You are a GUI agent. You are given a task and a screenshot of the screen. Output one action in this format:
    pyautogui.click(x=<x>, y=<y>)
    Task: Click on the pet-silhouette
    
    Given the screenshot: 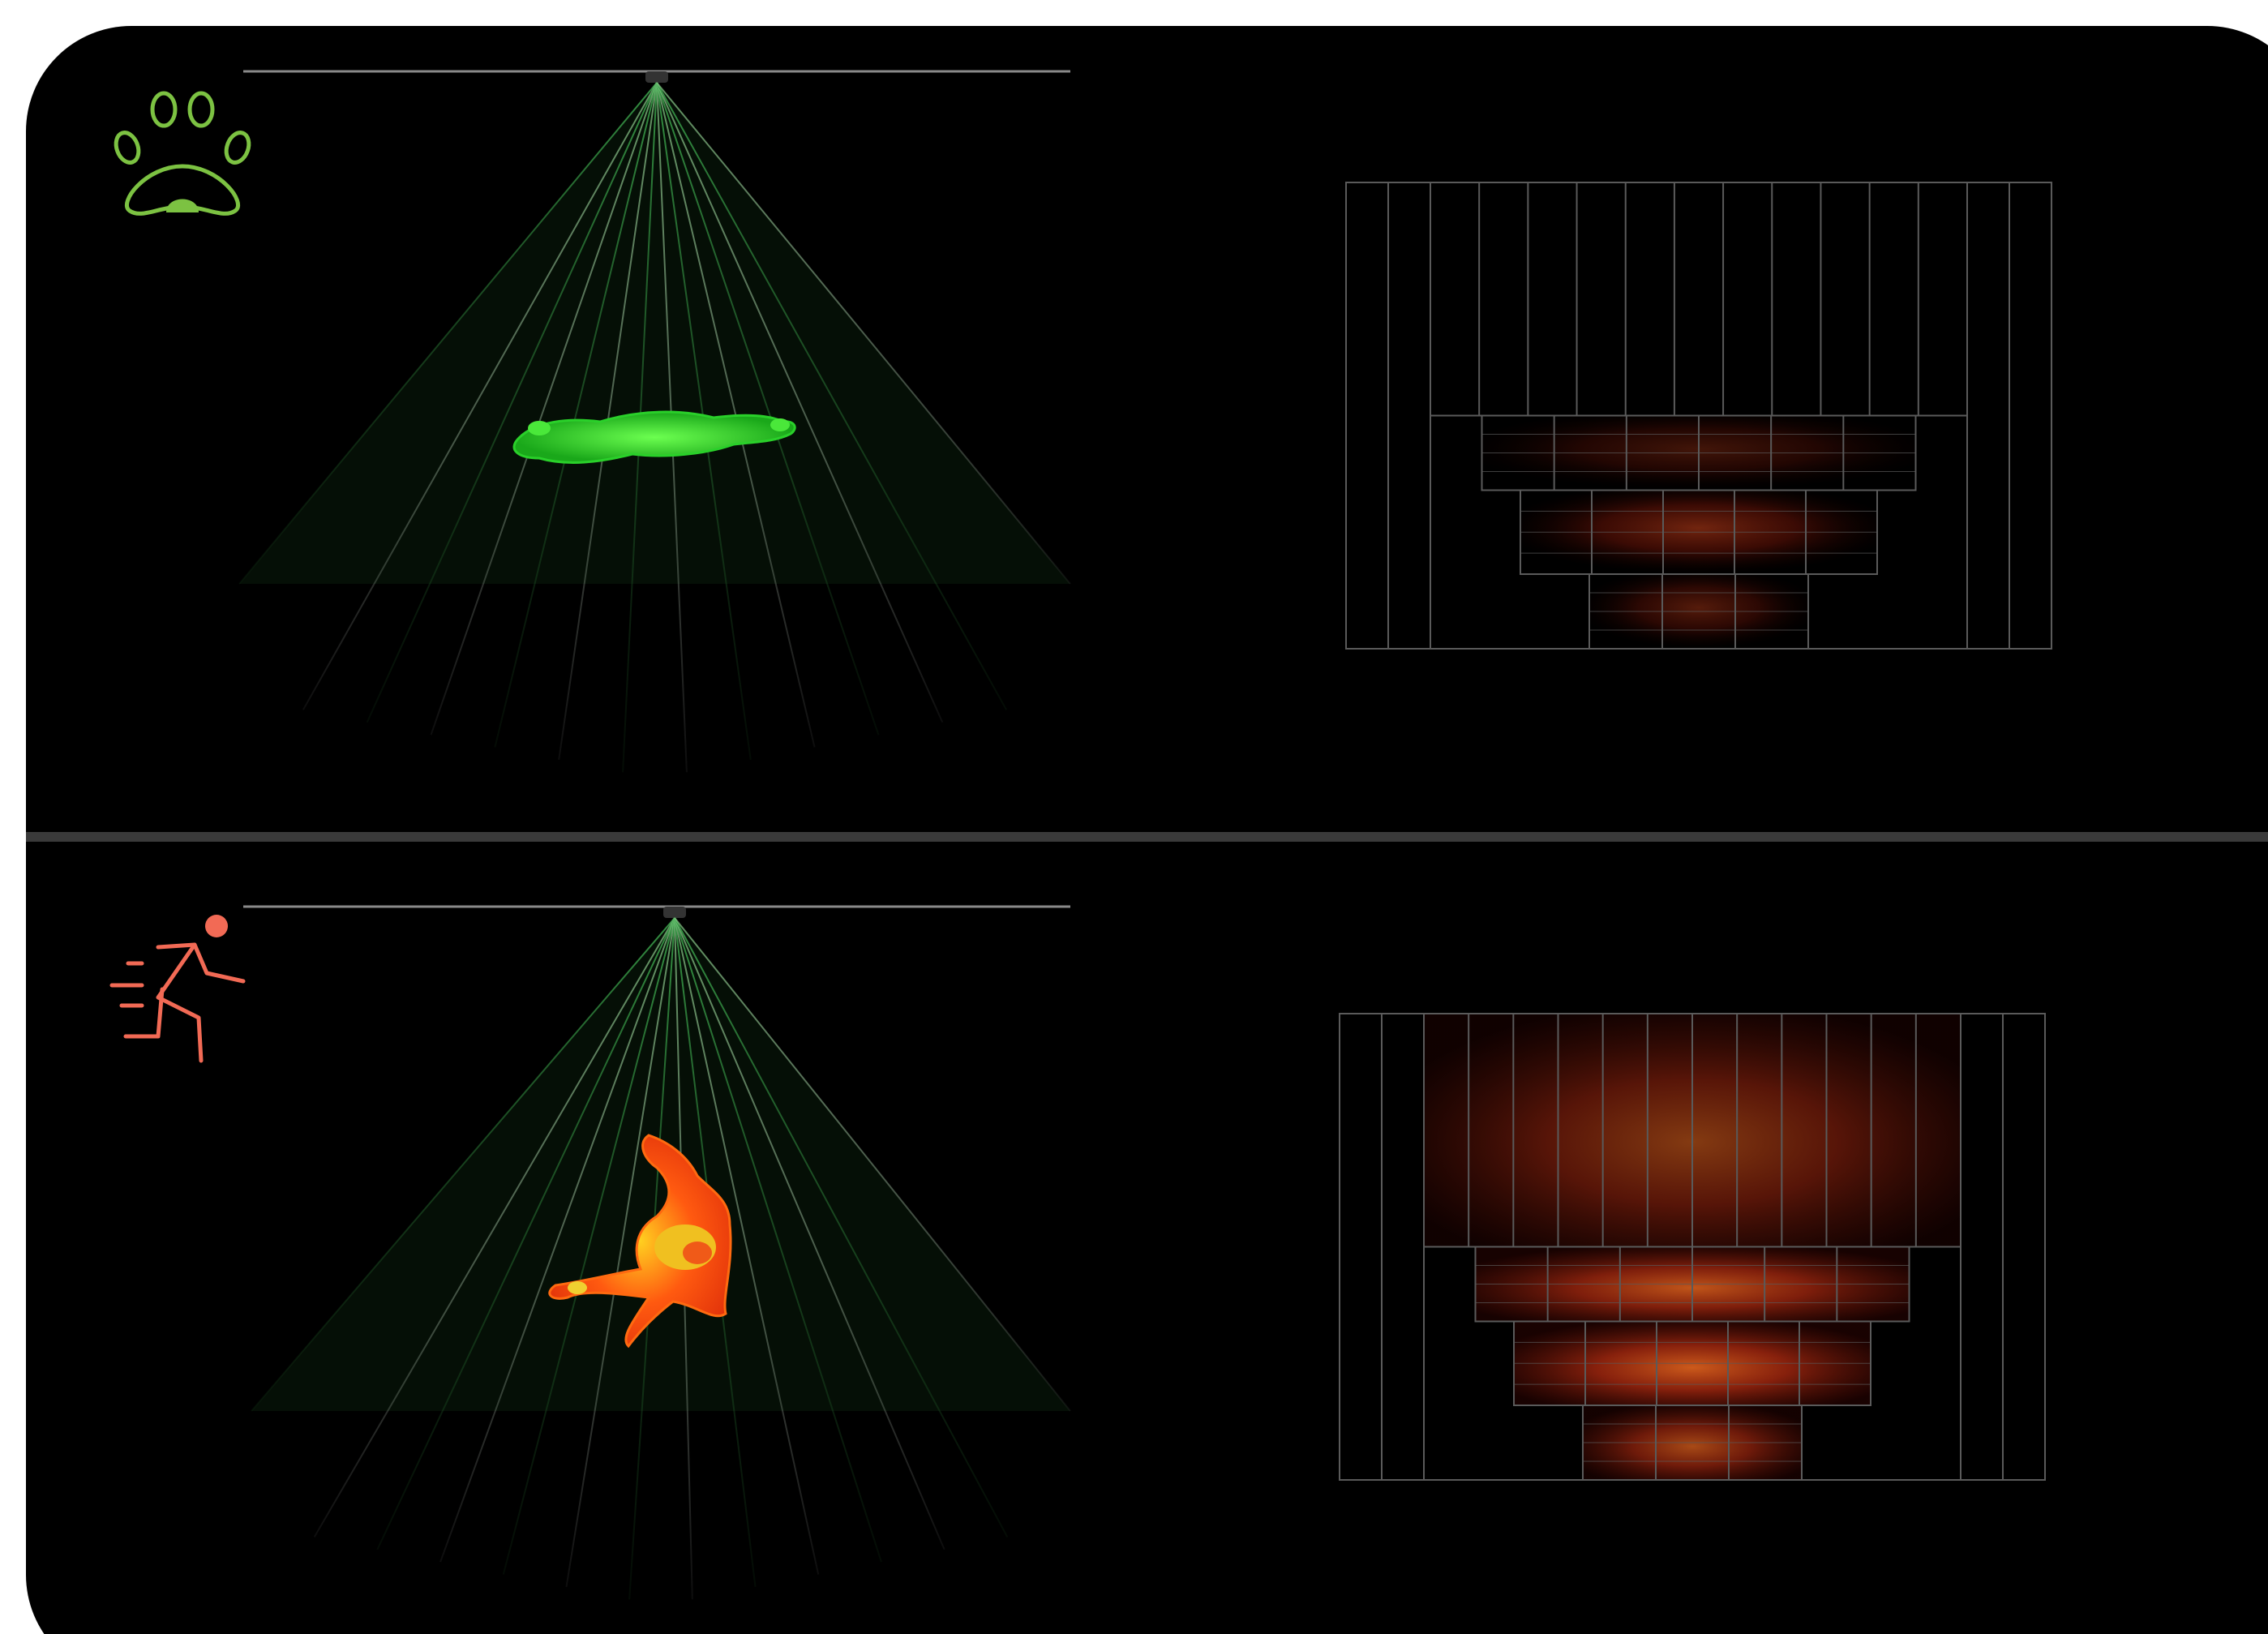 What is the action you would take?
    pyautogui.click(x=654, y=437)
    